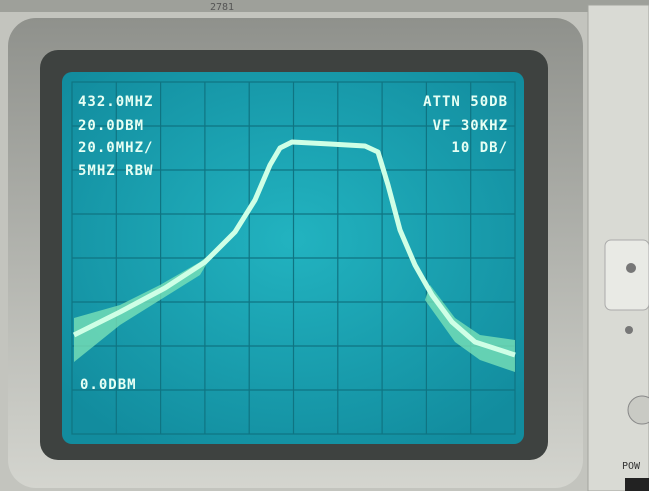  What do you see at coordinates (111, 126) in the screenshot?
I see `readout: 20.0DBM` at bounding box center [111, 126].